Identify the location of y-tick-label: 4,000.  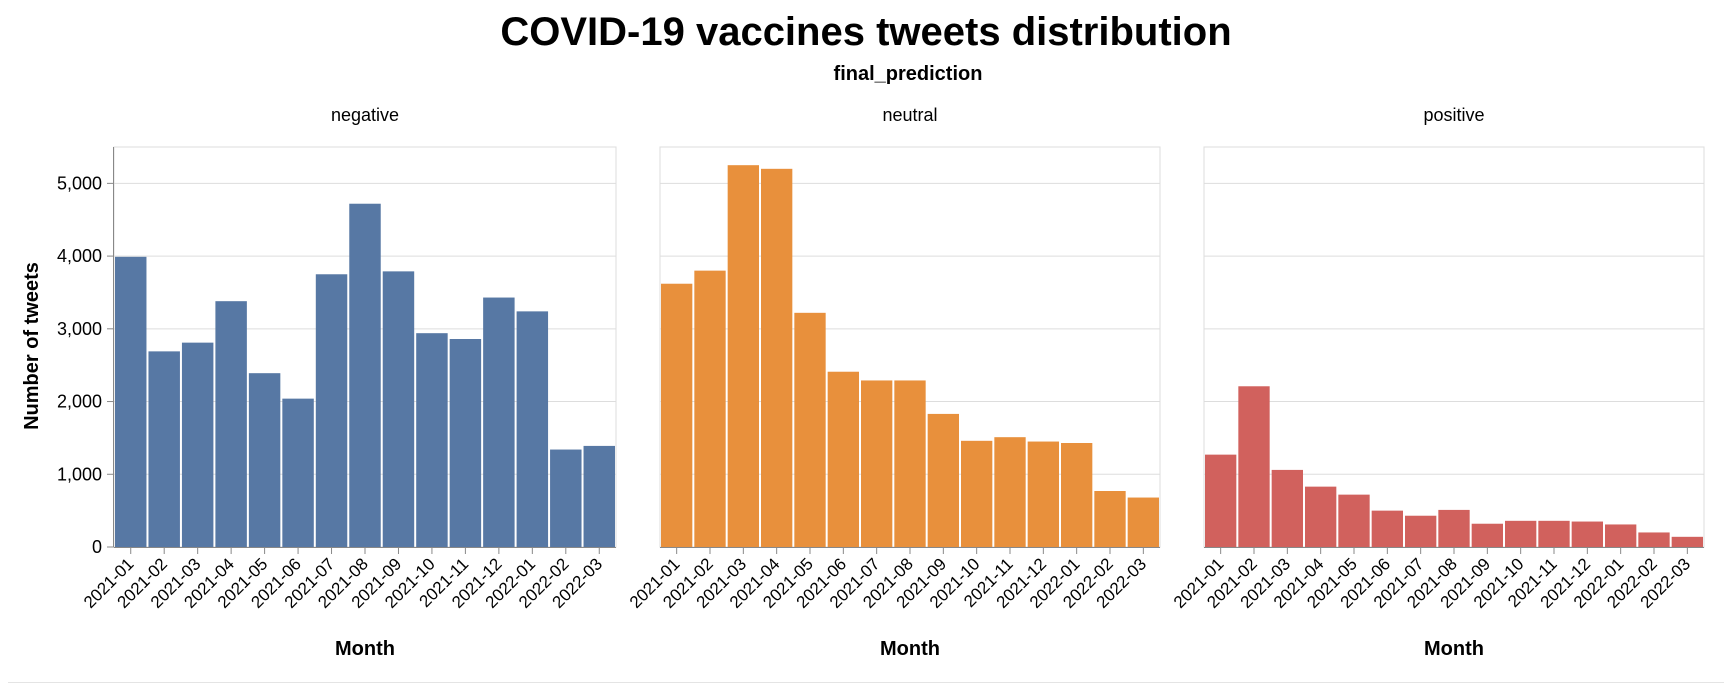
(79, 256).